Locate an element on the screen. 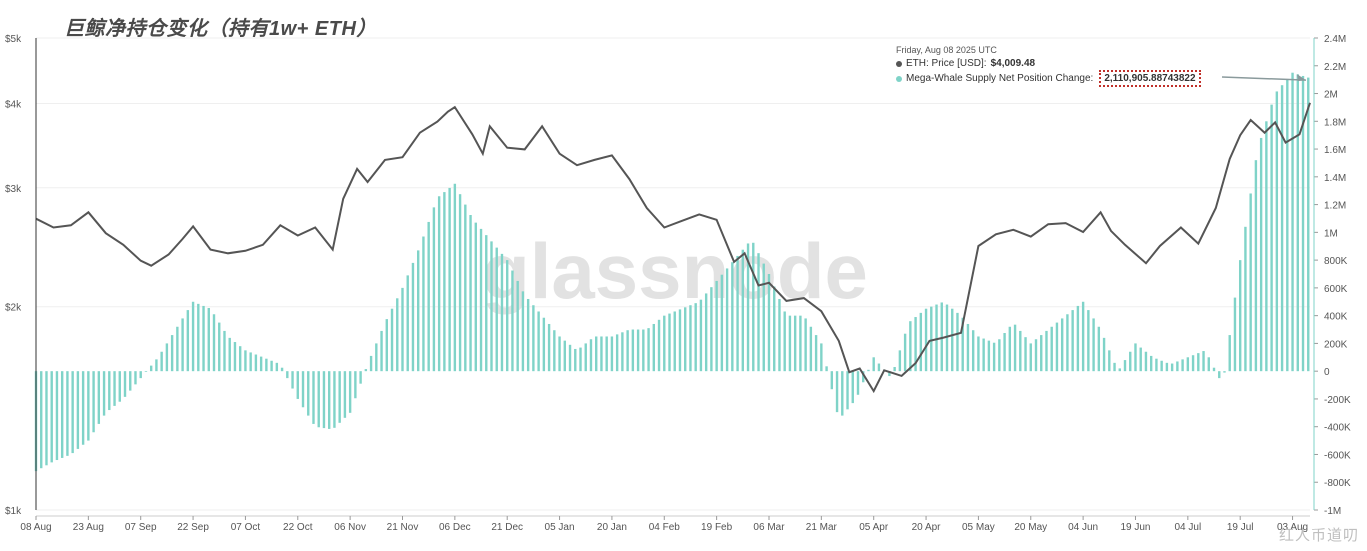  right-tick-label: -400K is located at coordinates (1337, 428).